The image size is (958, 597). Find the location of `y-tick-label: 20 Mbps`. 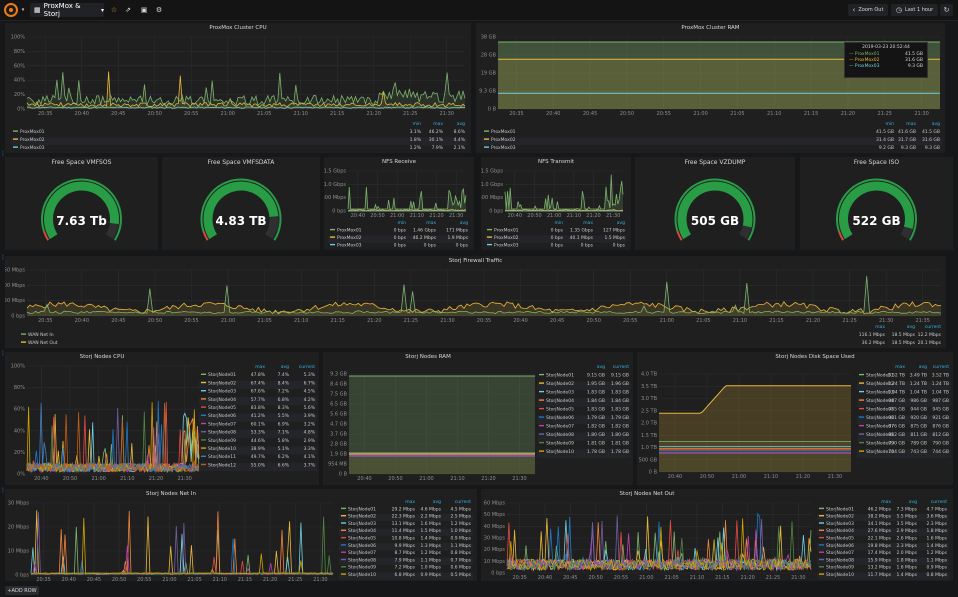

y-tick-label: 20 Mbps is located at coordinates (19, 528).